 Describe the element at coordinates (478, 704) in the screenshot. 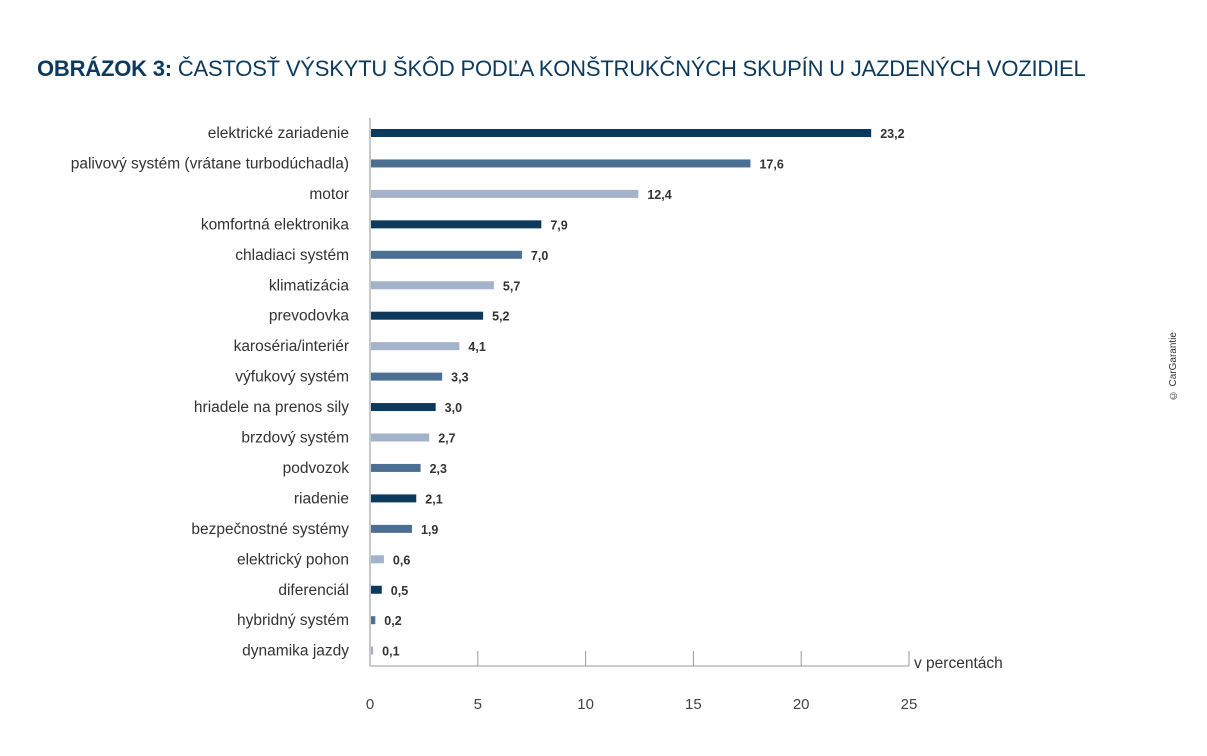

I see `x-tick-label: 5` at that location.